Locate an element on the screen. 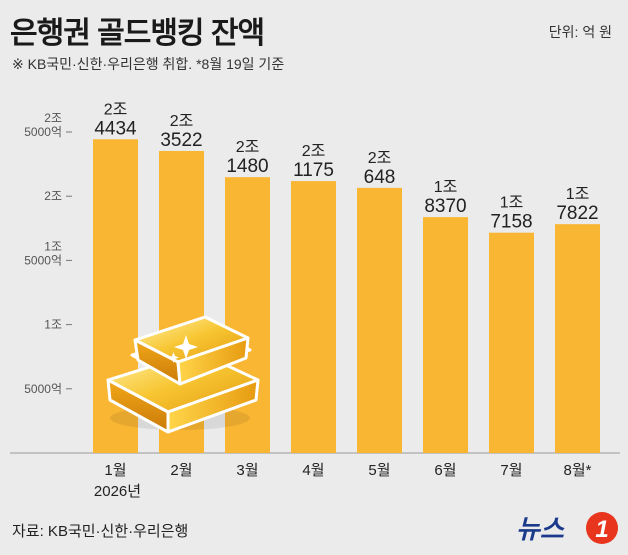  svg-text: 뉴스 is located at coordinates (540, 529).